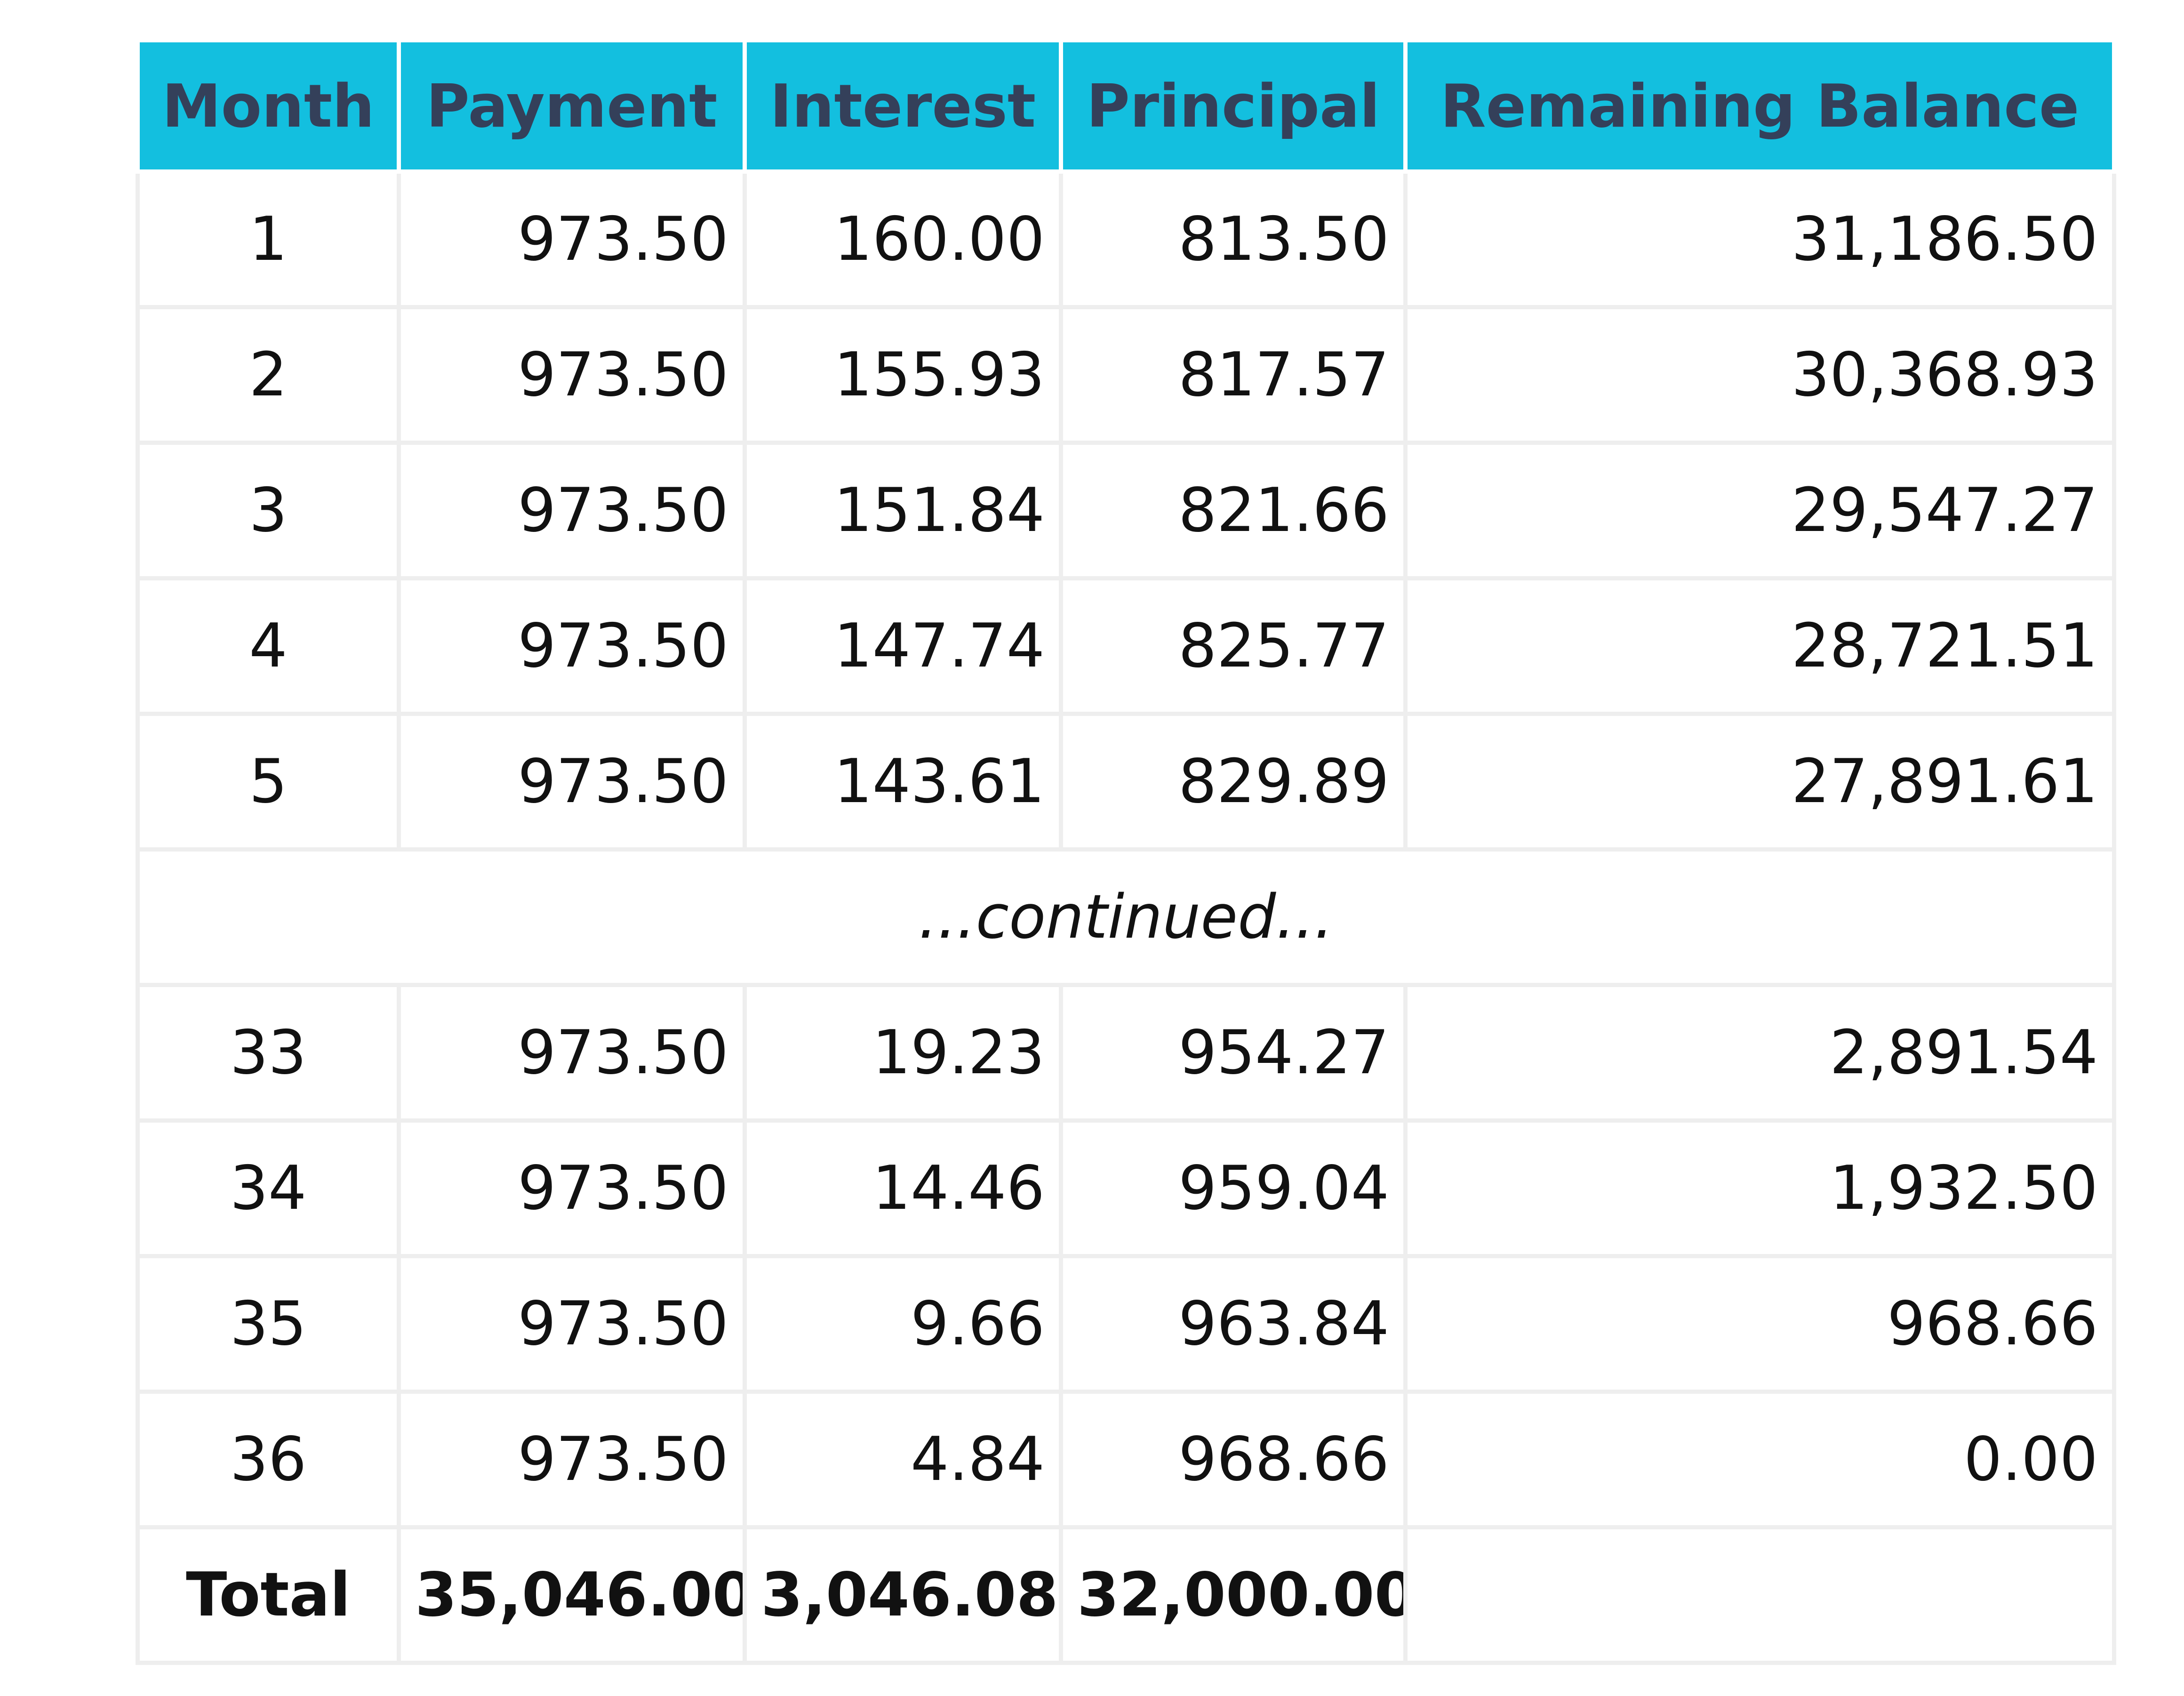 The width and height of the screenshot is (2184, 1696). What do you see at coordinates (268, 782) in the screenshot?
I see `cell-month: 5` at bounding box center [268, 782].